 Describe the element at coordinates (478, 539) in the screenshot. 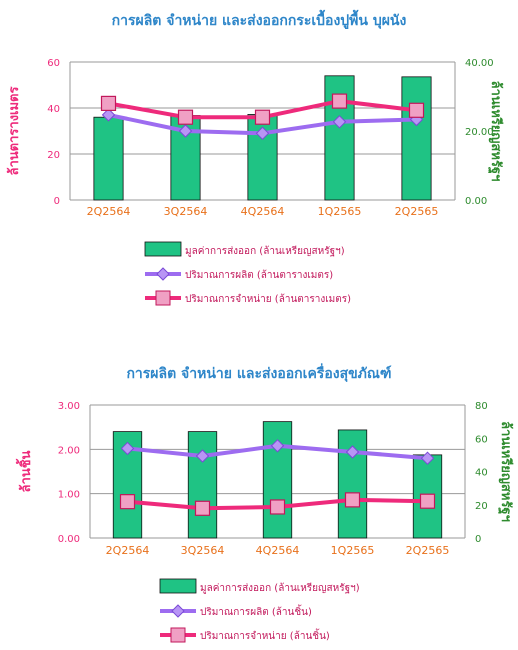

I see `y-tick-right: 0` at that location.